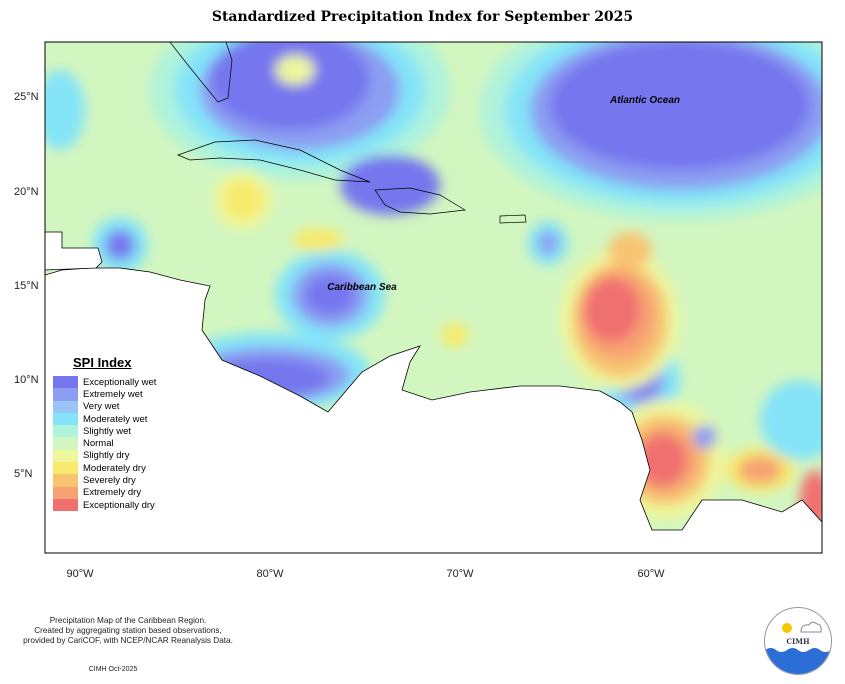 The width and height of the screenshot is (845, 684). Describe the element at coordinates (109, 481) in the screenshot. I see `legend-label: Severely dry` at that location.